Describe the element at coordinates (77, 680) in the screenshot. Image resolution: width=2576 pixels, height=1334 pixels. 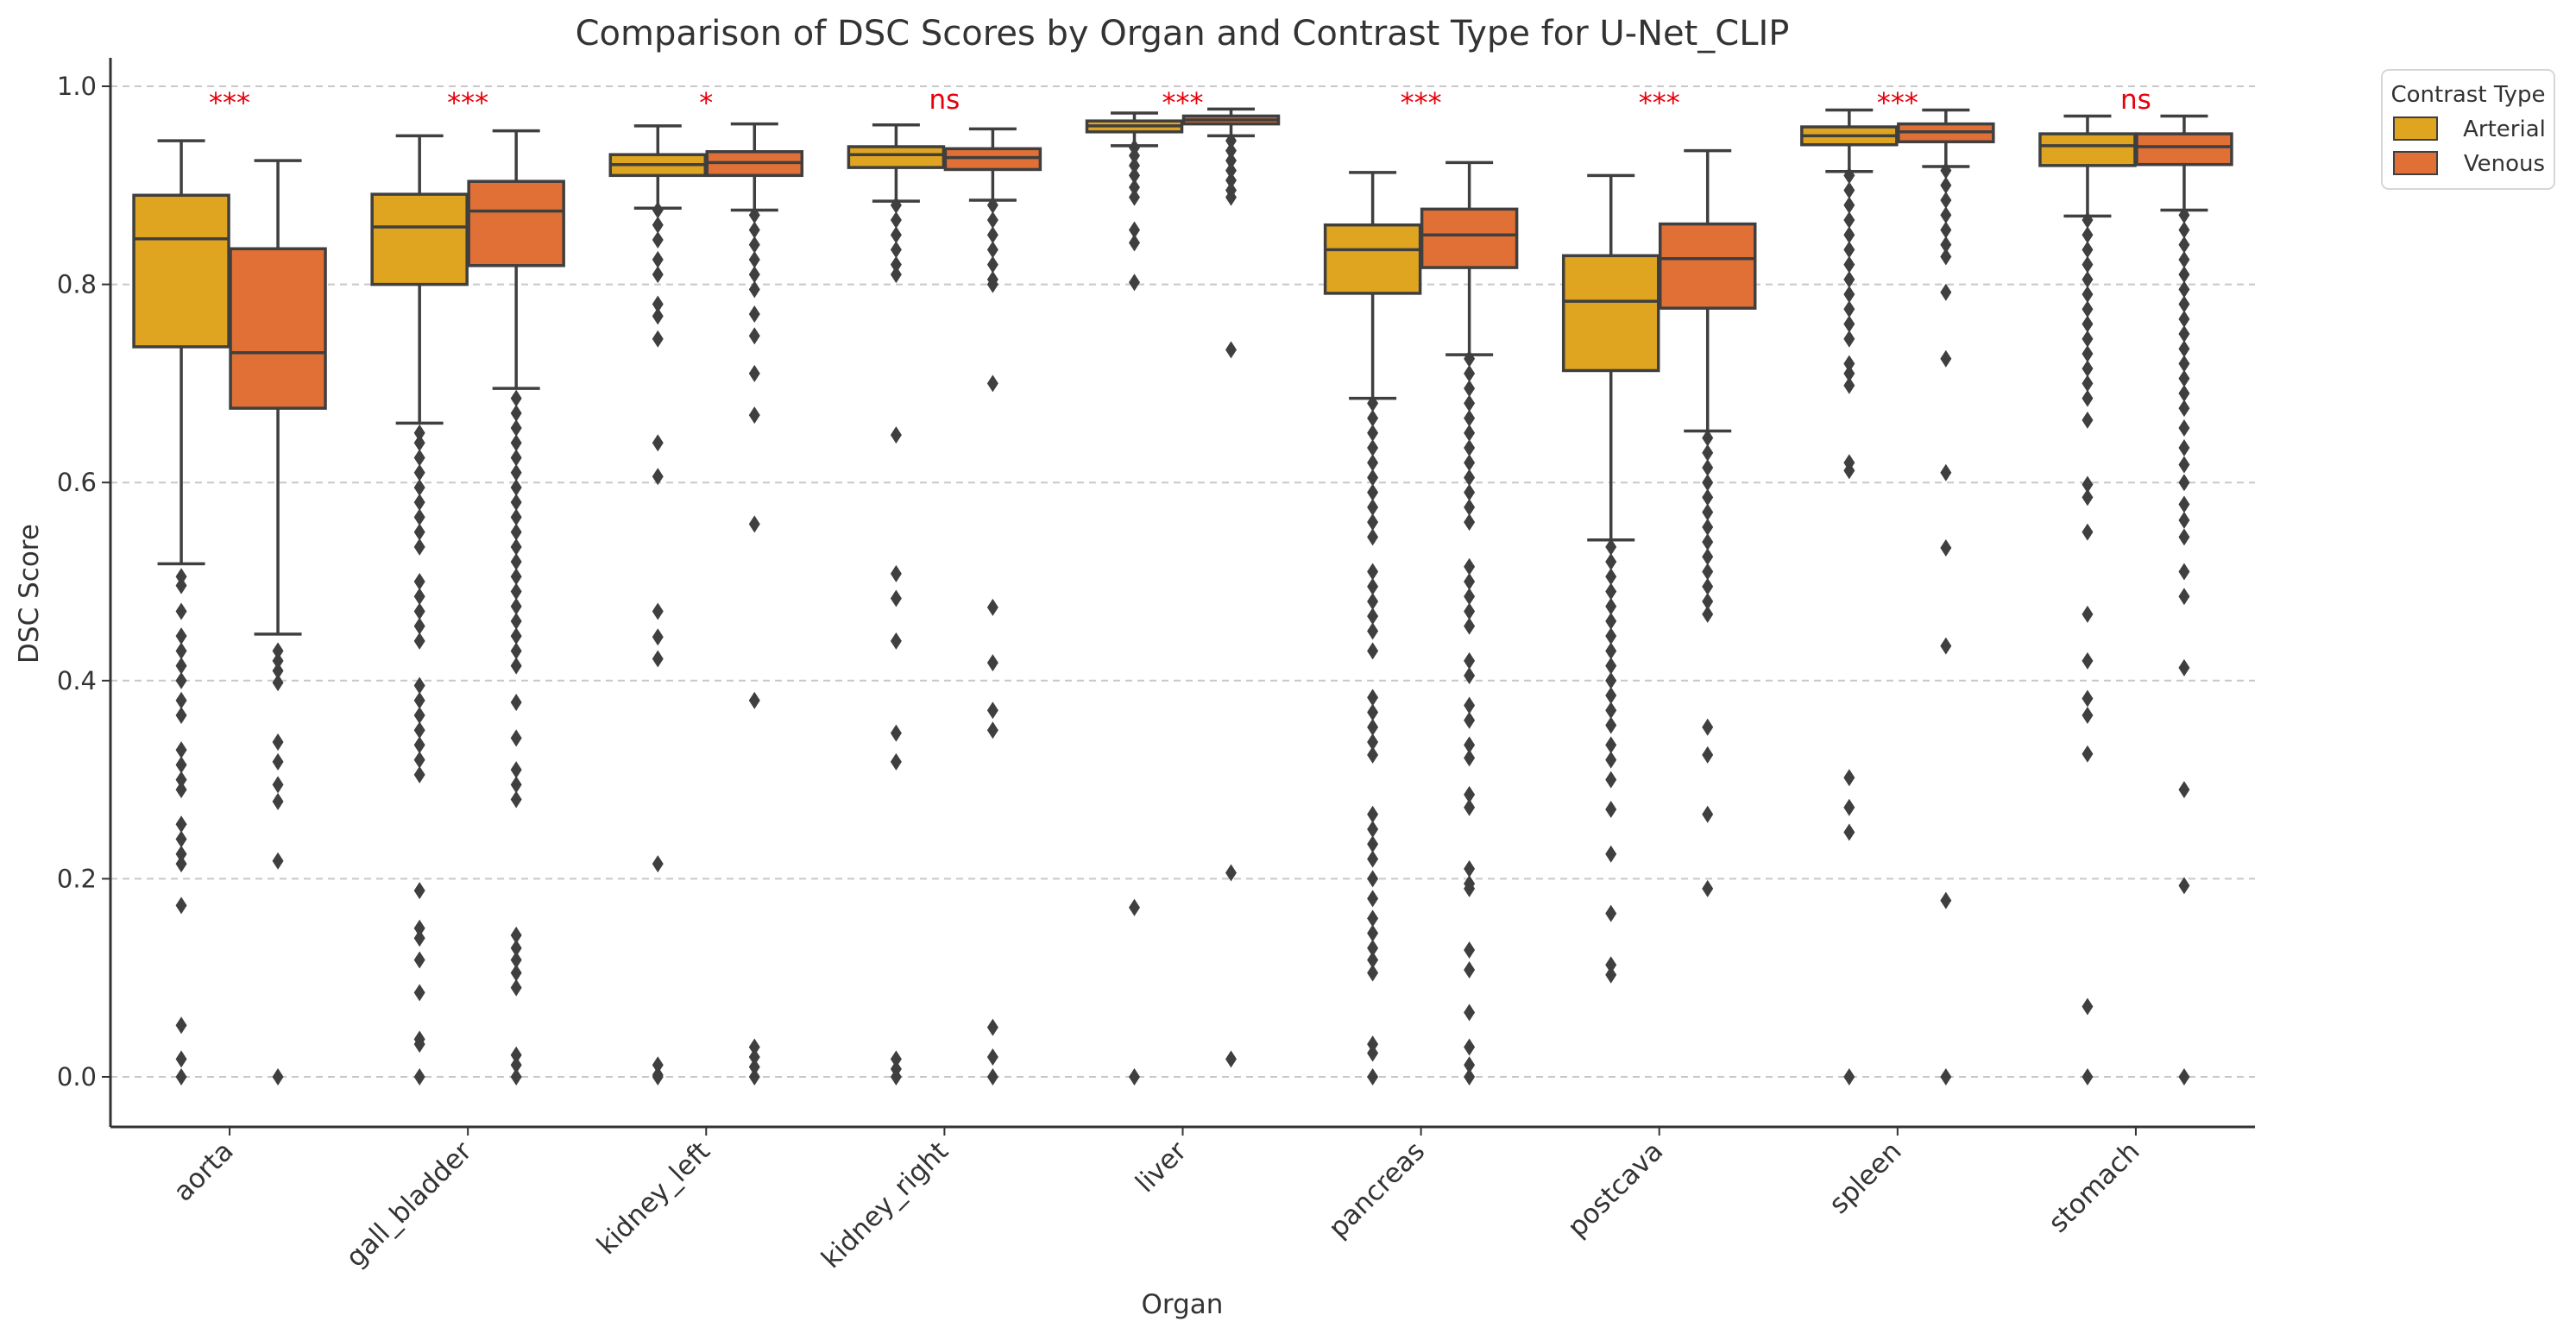
I see `y-tick-label: 0.4` at that location.